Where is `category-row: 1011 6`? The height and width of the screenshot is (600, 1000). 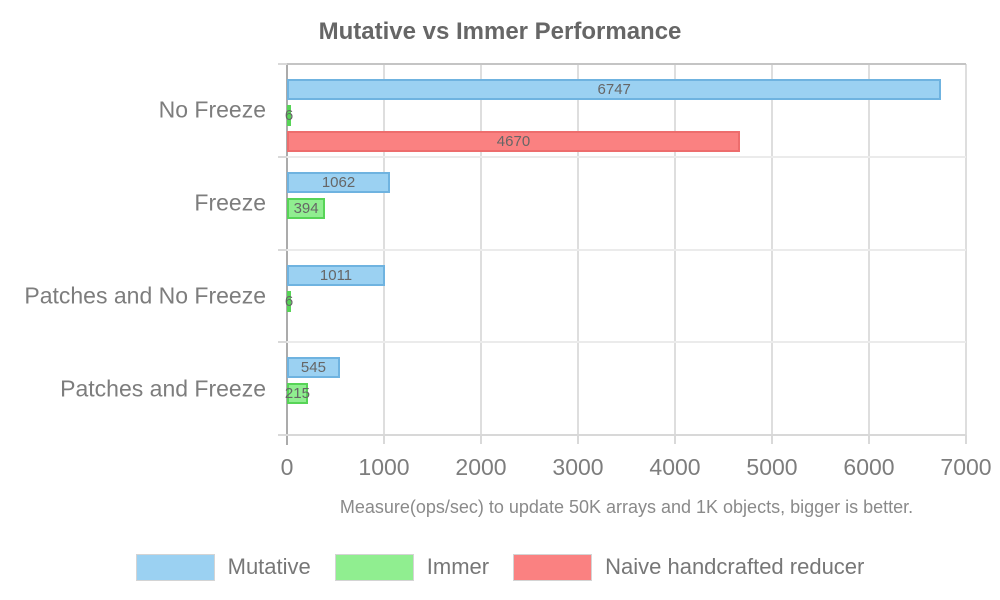 category-row: 1011 6 is located at coordinates (625, 296).